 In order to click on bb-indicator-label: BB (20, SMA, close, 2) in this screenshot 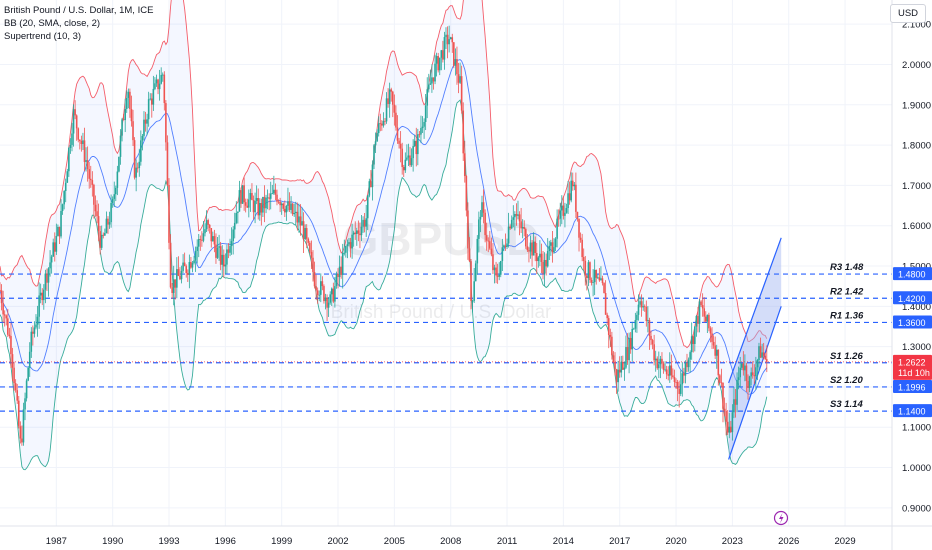, I will do `click(52, 23)`.